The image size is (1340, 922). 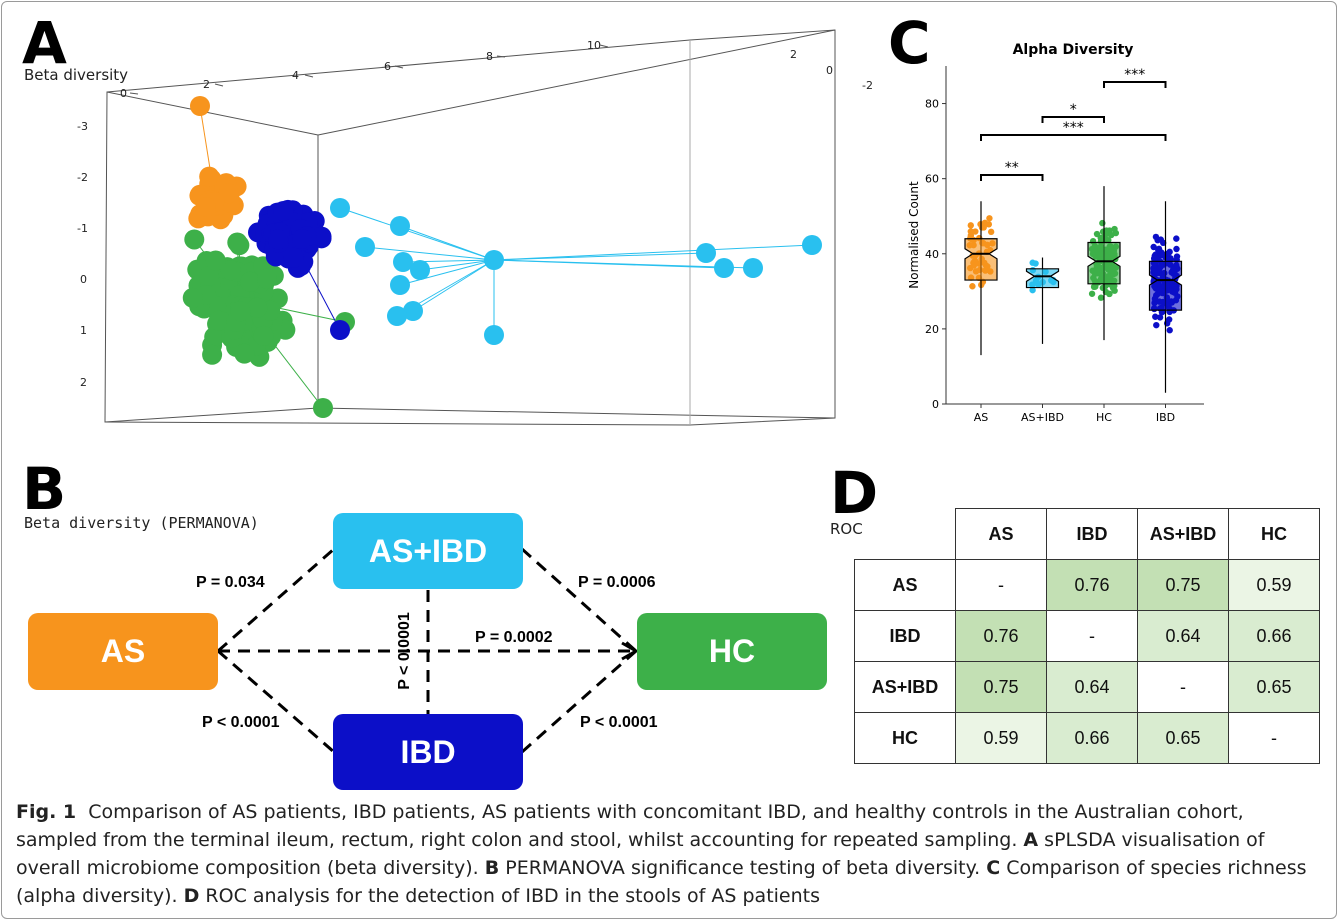 What do you see at coordinates (1134, 75) in the screenshot?
I see `significance-stars: ***` at bounding box center [1134, 75].